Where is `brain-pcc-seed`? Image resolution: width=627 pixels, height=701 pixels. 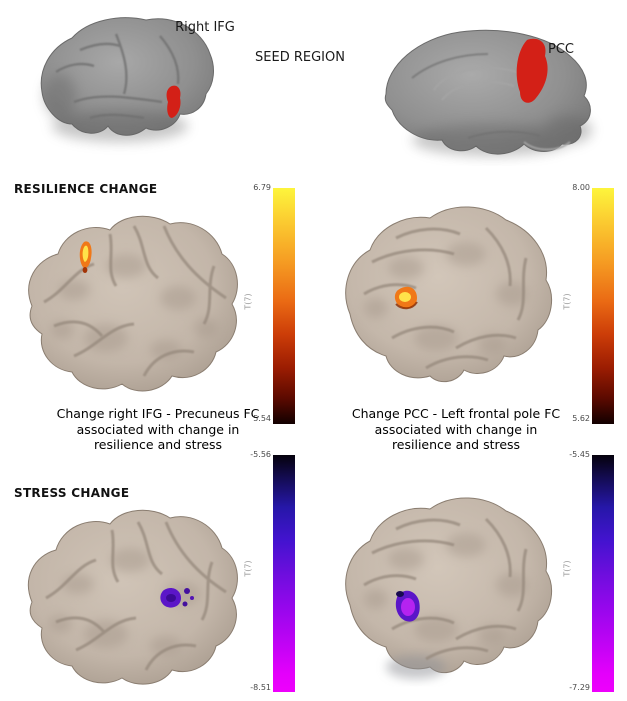 brain-pcc-seed is located at coordinates (488, 92).